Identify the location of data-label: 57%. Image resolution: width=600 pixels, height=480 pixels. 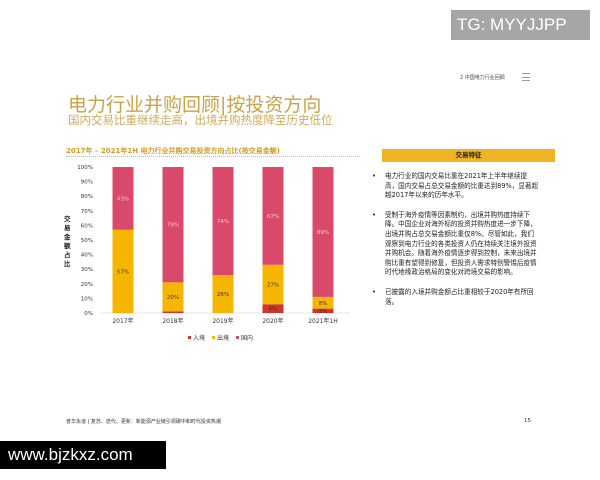
(123, 272).